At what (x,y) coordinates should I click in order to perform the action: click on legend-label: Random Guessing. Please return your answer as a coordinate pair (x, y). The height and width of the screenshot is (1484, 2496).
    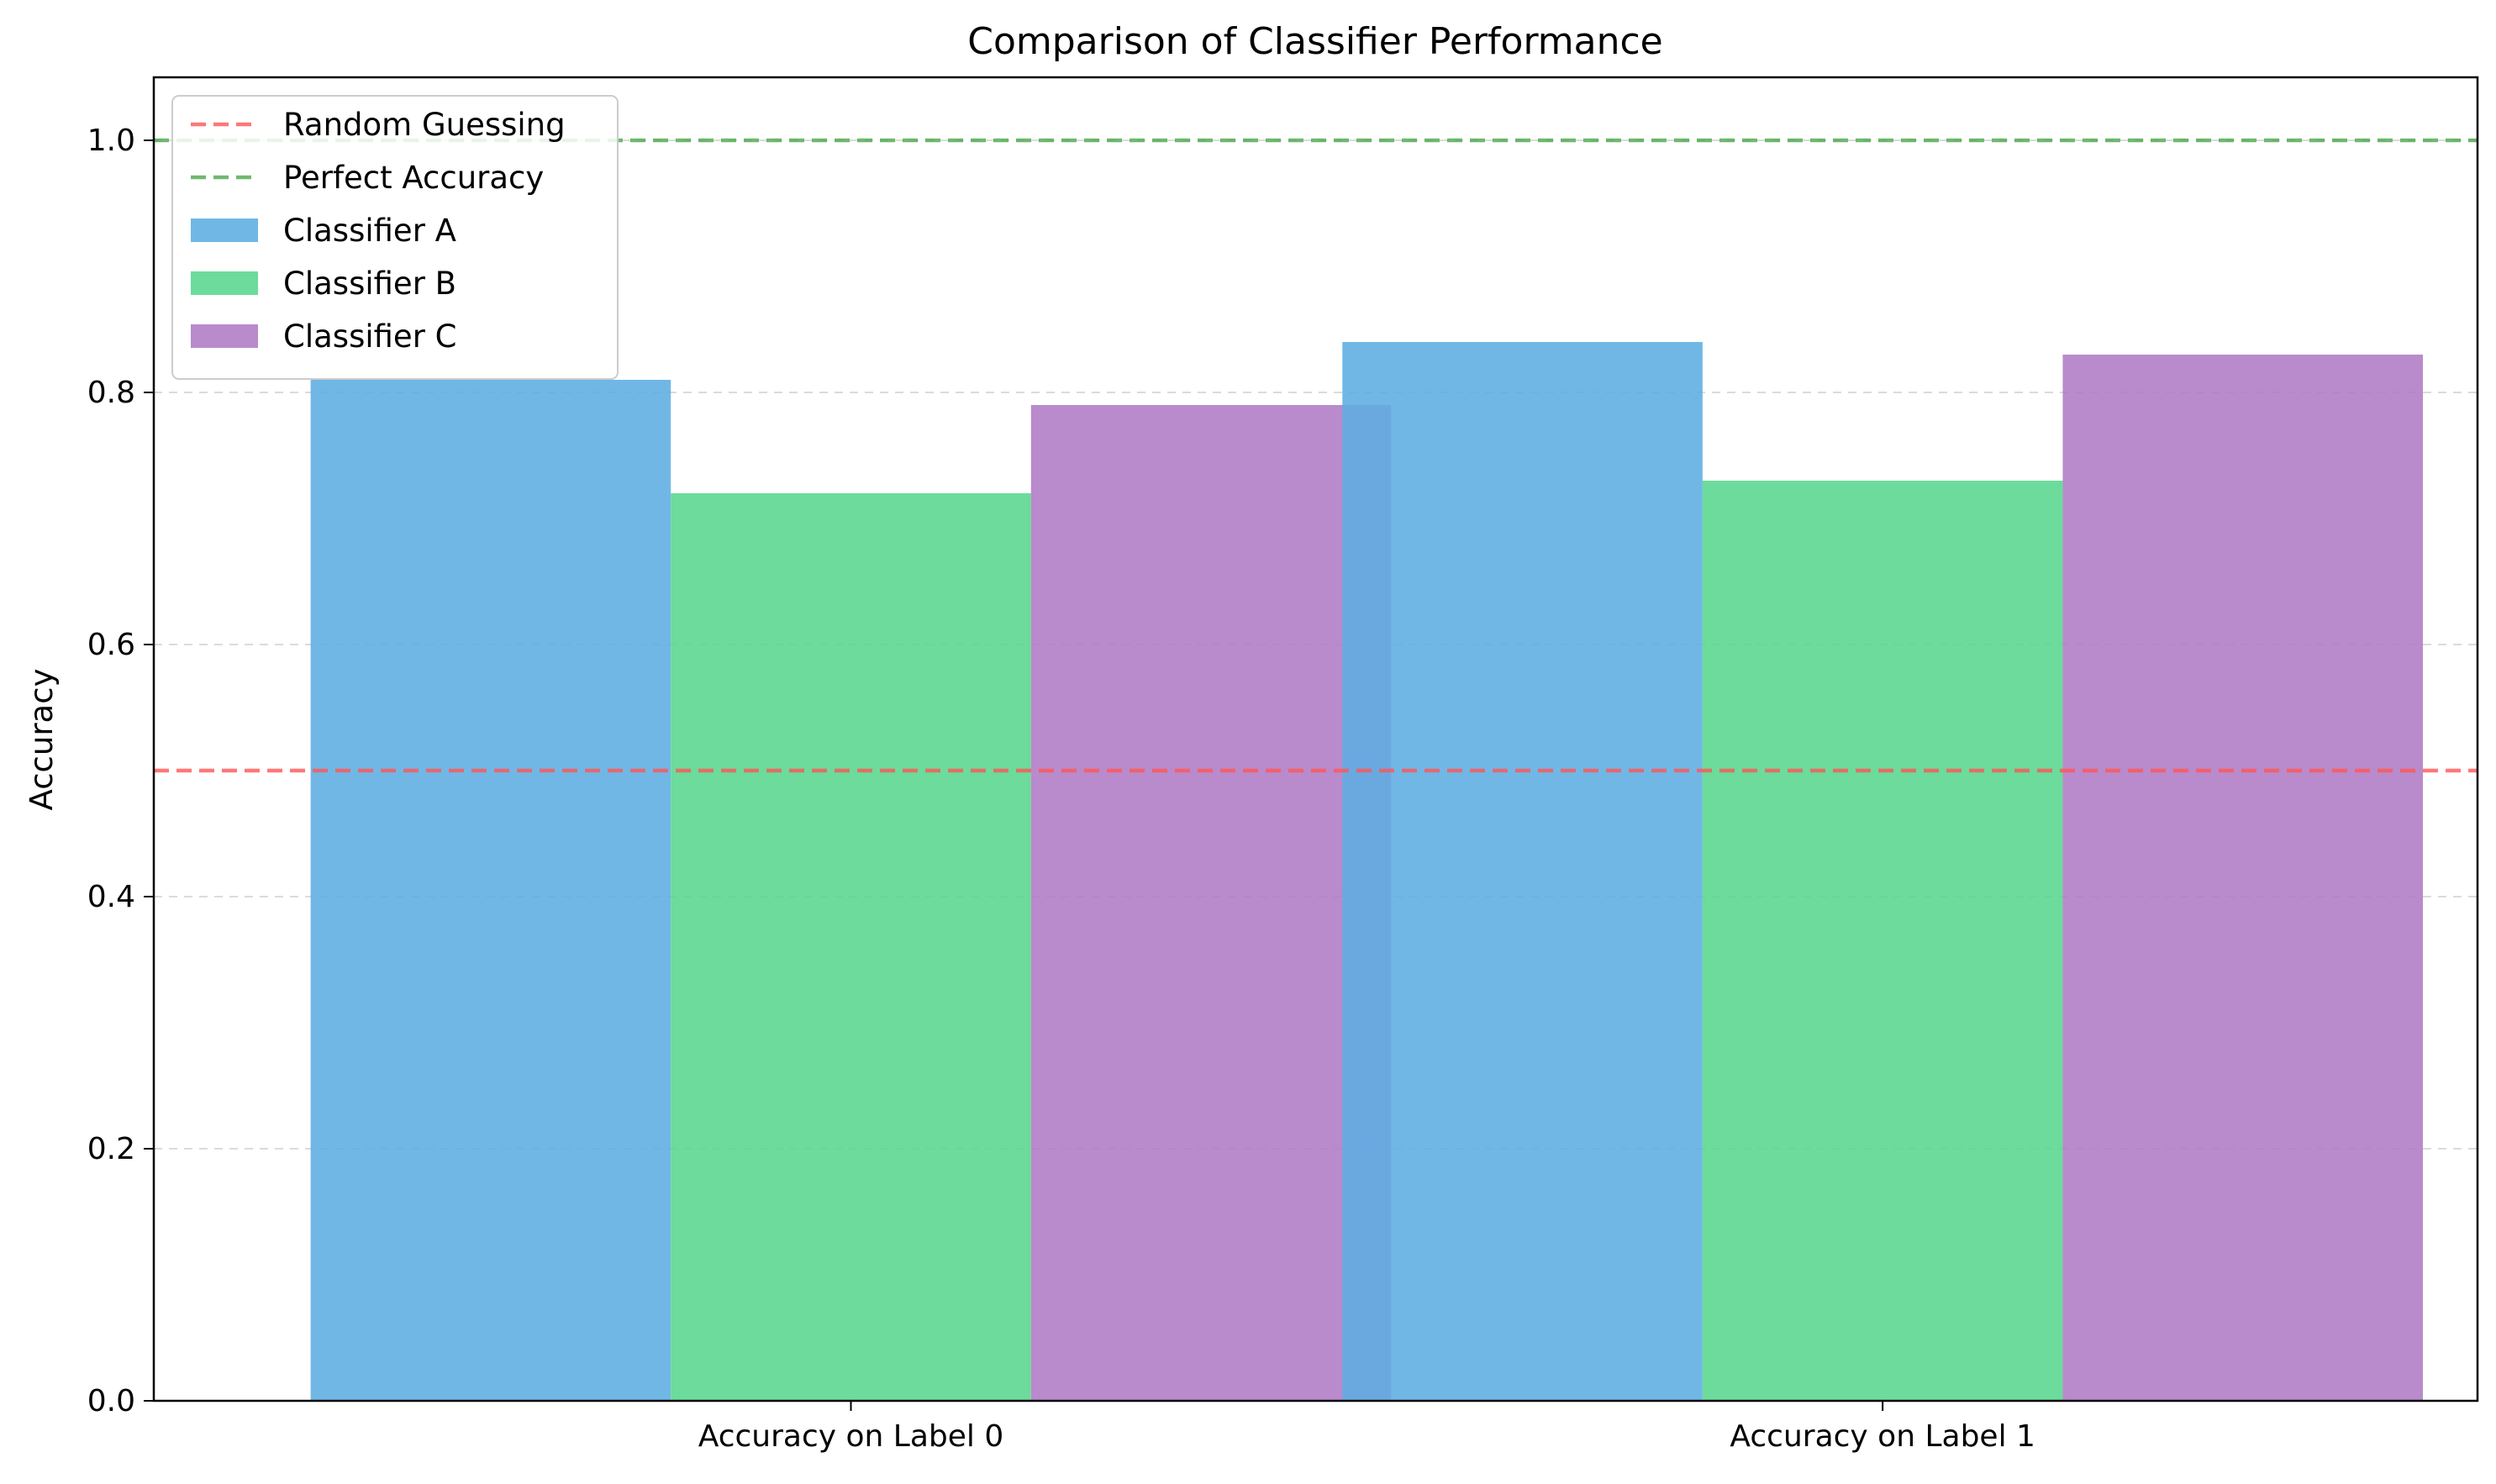
    Looking at the image, I should click on (424, 125).